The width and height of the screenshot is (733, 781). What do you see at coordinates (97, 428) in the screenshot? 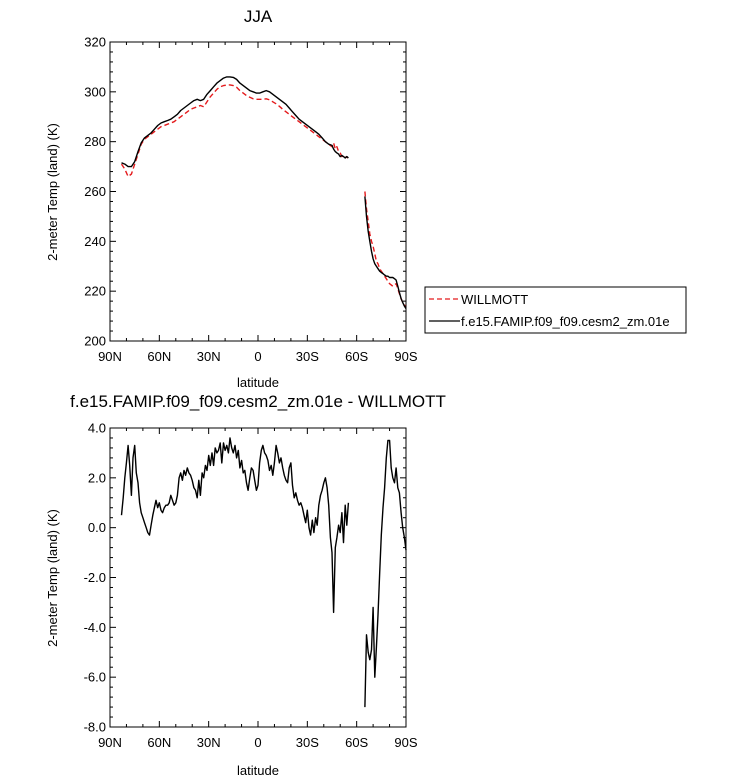
I see `y-tick-label: 4.0` at bounding box center [97, 428].